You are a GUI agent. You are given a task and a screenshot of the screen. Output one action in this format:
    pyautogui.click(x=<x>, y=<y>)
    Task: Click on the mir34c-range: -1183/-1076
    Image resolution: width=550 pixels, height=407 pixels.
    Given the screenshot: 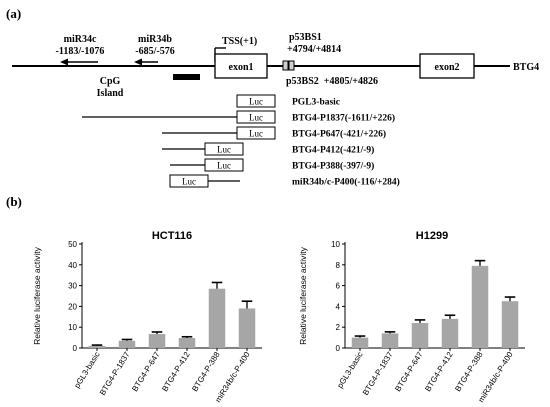 What is the action you would take?
    pyautogui.click(x=80, y=51)
    